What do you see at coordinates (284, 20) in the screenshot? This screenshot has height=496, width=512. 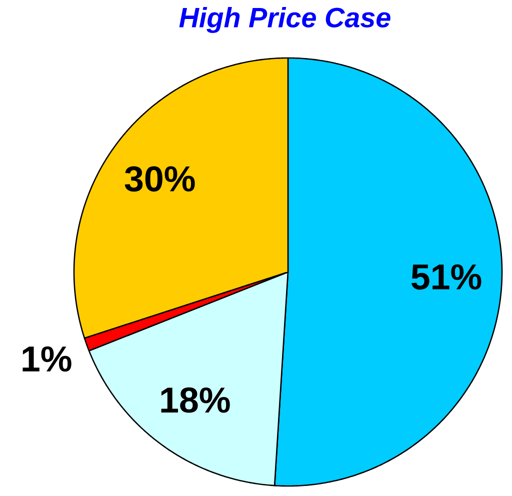 I see `chart-title: High Price Case` at bounding box center [284, 20].